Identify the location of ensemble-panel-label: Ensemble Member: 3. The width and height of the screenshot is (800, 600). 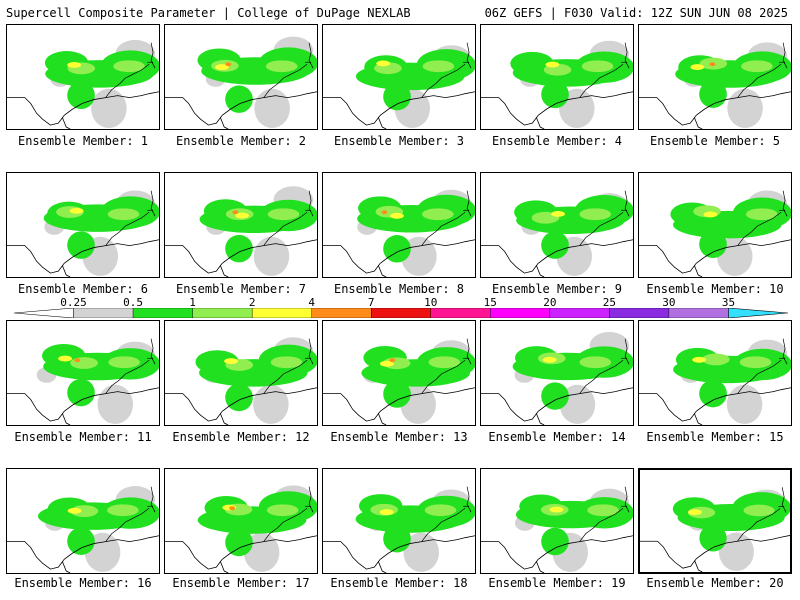
(399, 141).